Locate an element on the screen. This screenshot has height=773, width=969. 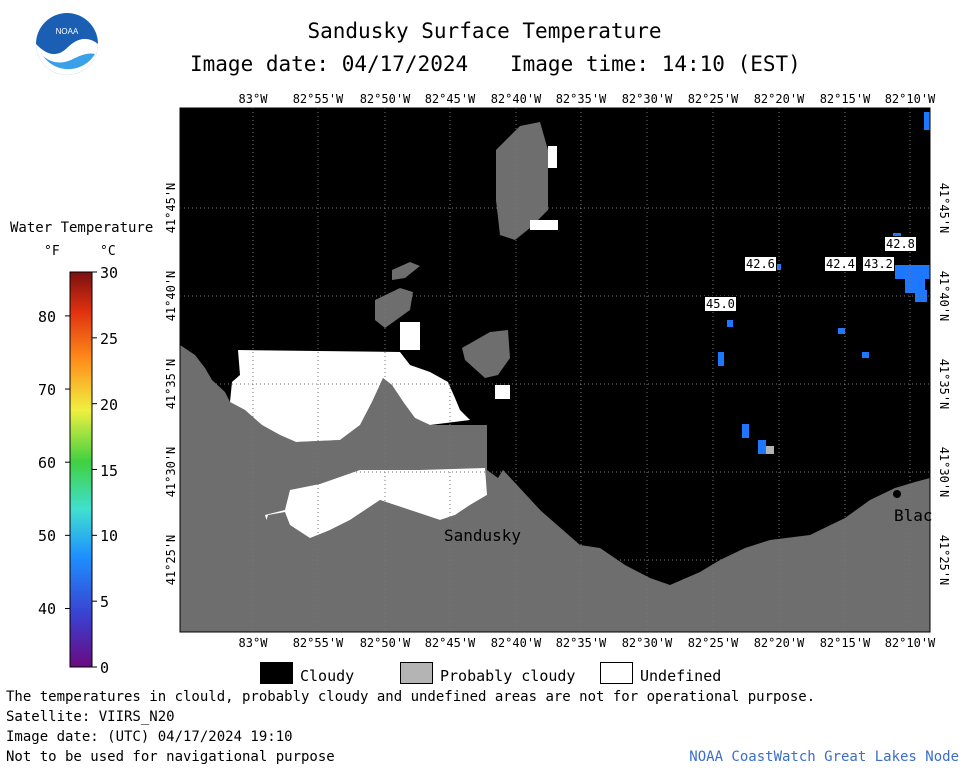
place-label-black-point: Blac is located at coordinates (913, 515).